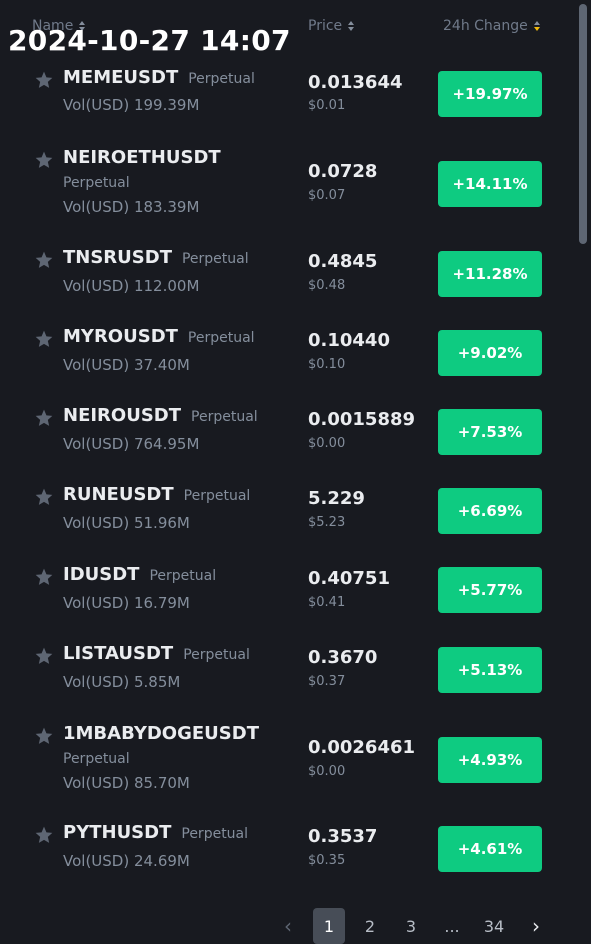 This screenshot has width=591, height=944. Describe the element at coordinates (161, 733) in the screenshot. I see `symbol-name: 1MBABYDOGEUSDT` at that location.